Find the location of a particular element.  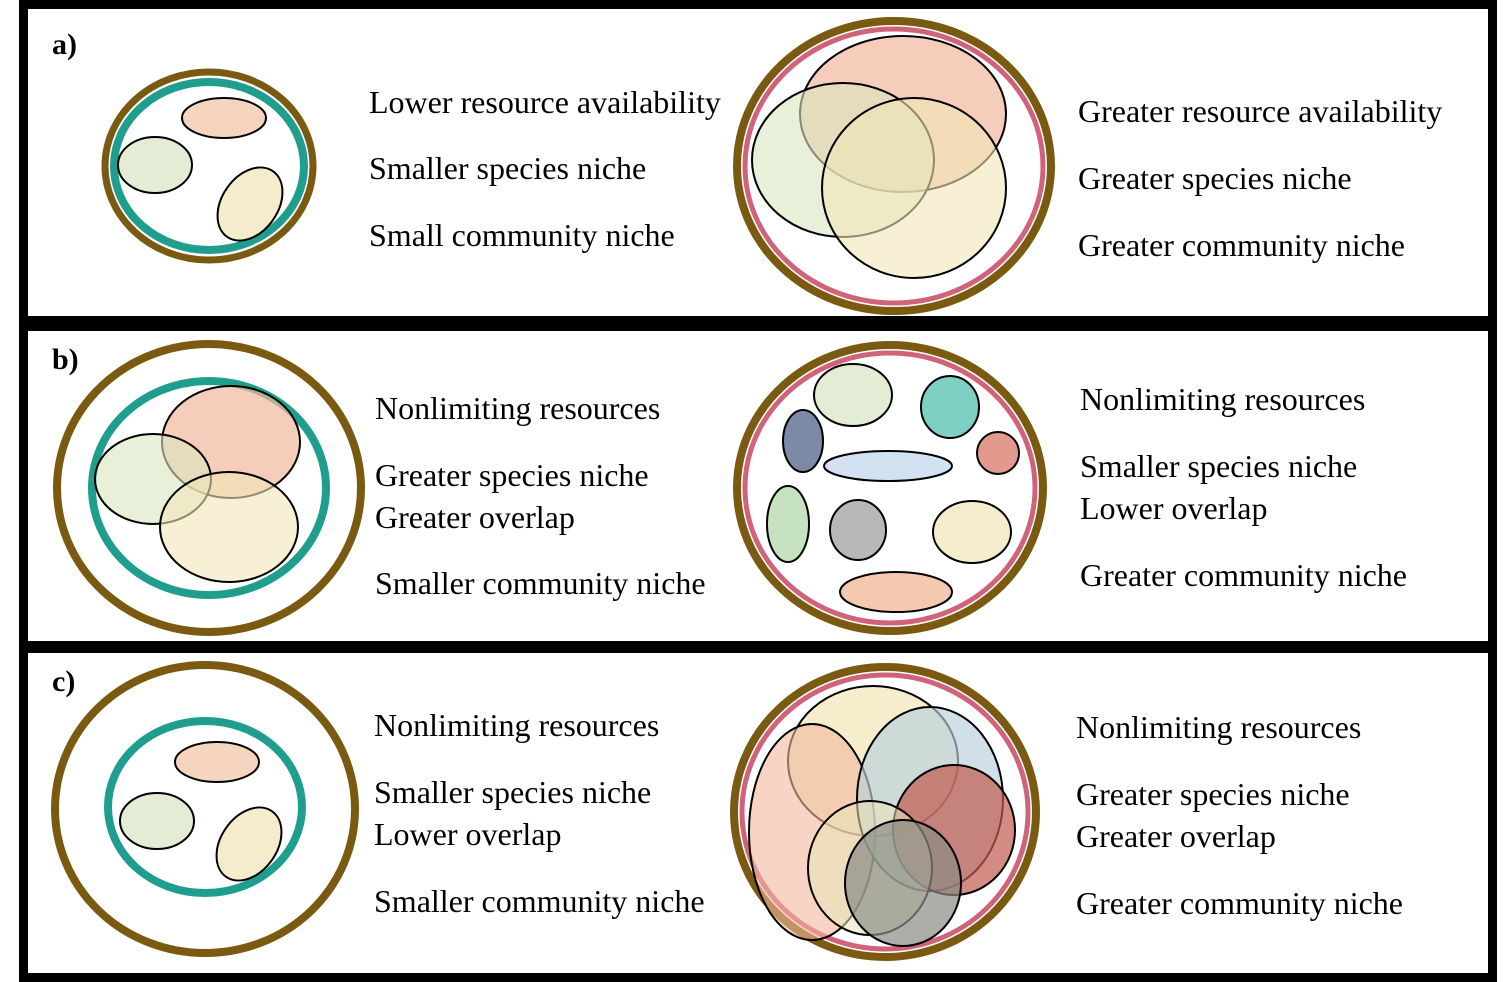

panel-b-left-text-1: Nonlimiting resources is located at coordinates (518, 408).